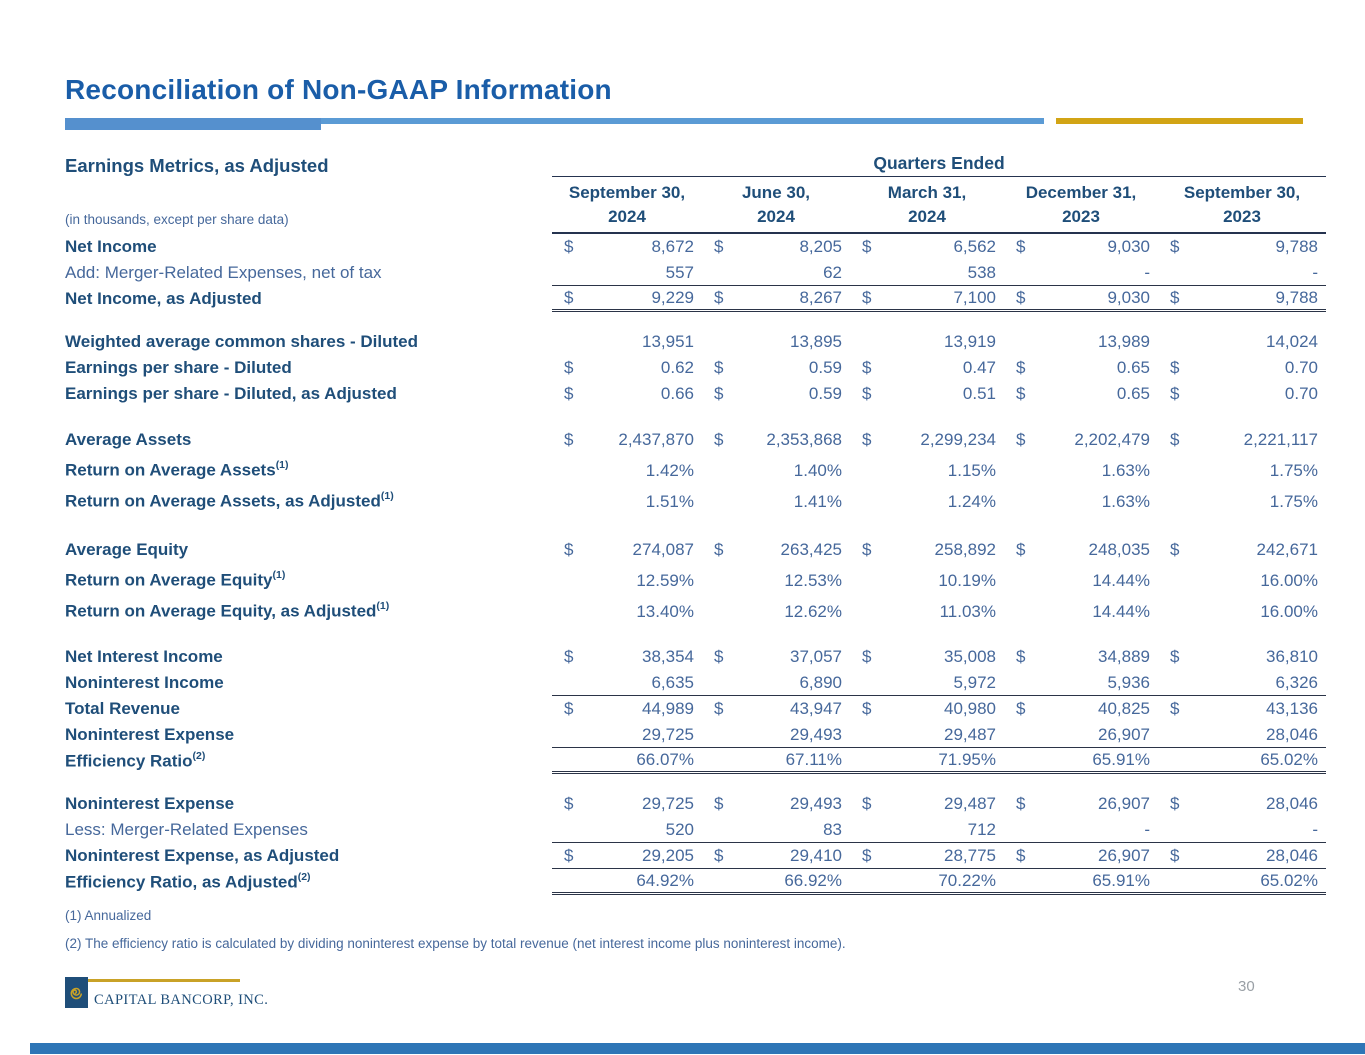  I want to click on value-cell: $37,057, so click(776, 657).